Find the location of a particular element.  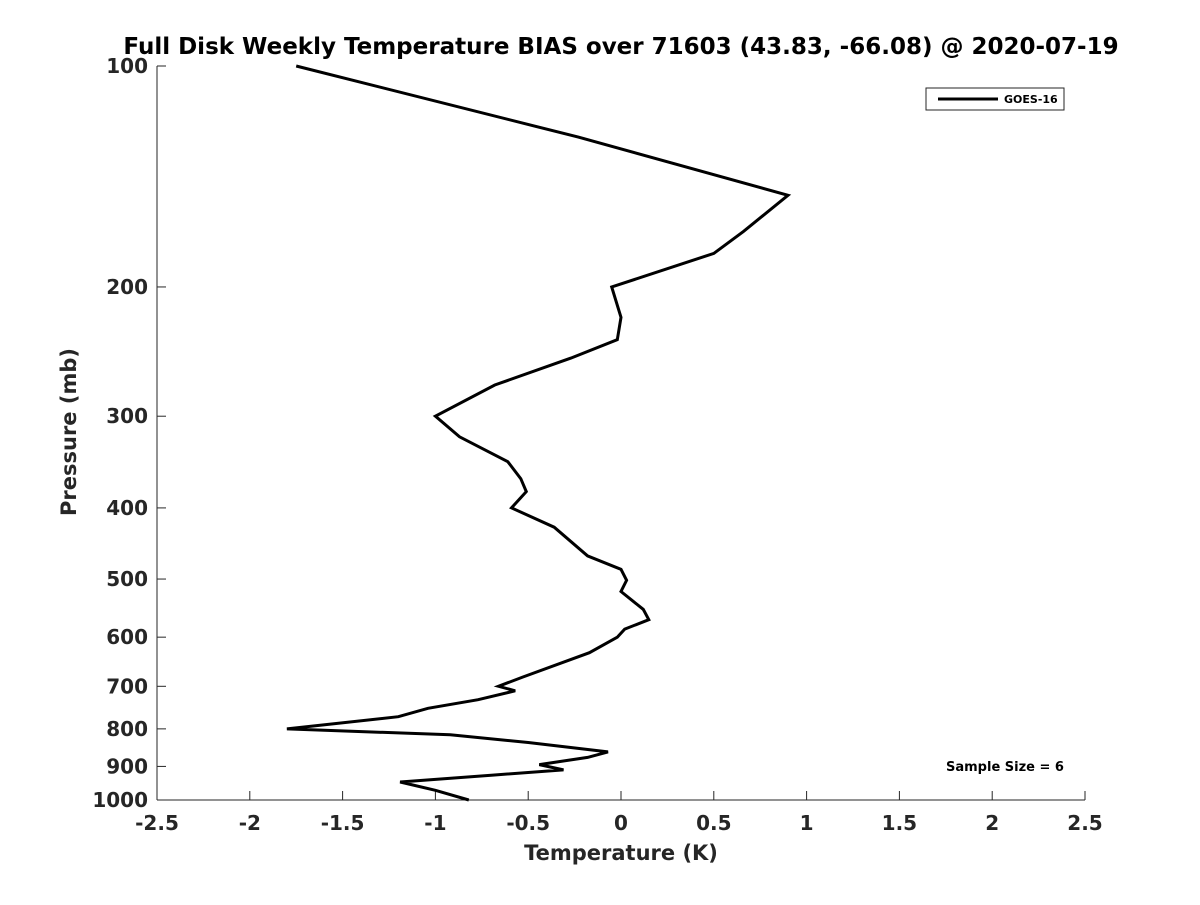

legend-label-goes-16: GOES-16 is located at coordinates (1031, 99).